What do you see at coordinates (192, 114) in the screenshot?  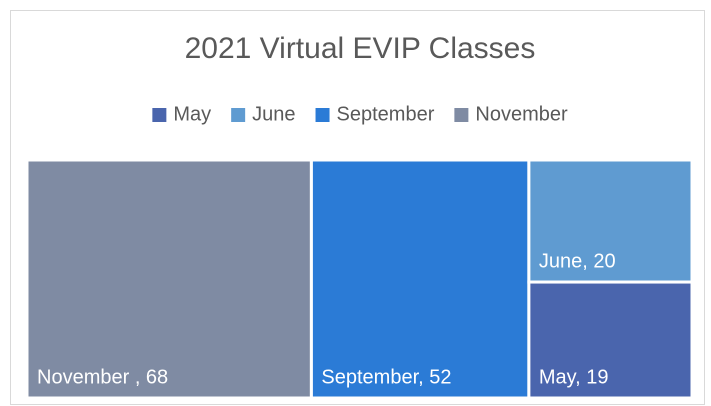 I see `legend-label: May` at bounding box center [192, 114].